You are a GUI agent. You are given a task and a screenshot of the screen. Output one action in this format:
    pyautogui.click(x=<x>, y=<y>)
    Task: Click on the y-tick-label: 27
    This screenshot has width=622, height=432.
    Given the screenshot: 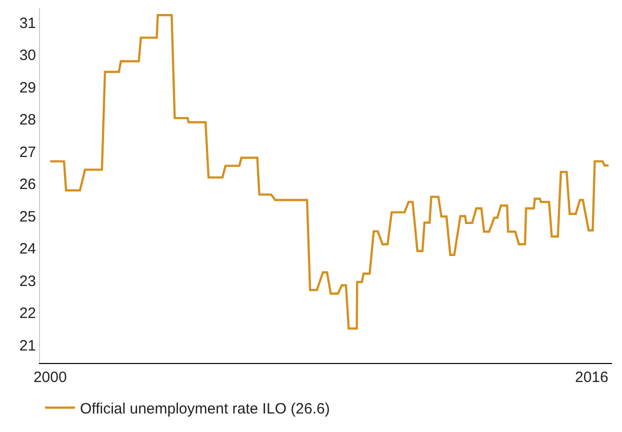 What is the action you would take?
    pyautogui.click(x=27, y=152)
    